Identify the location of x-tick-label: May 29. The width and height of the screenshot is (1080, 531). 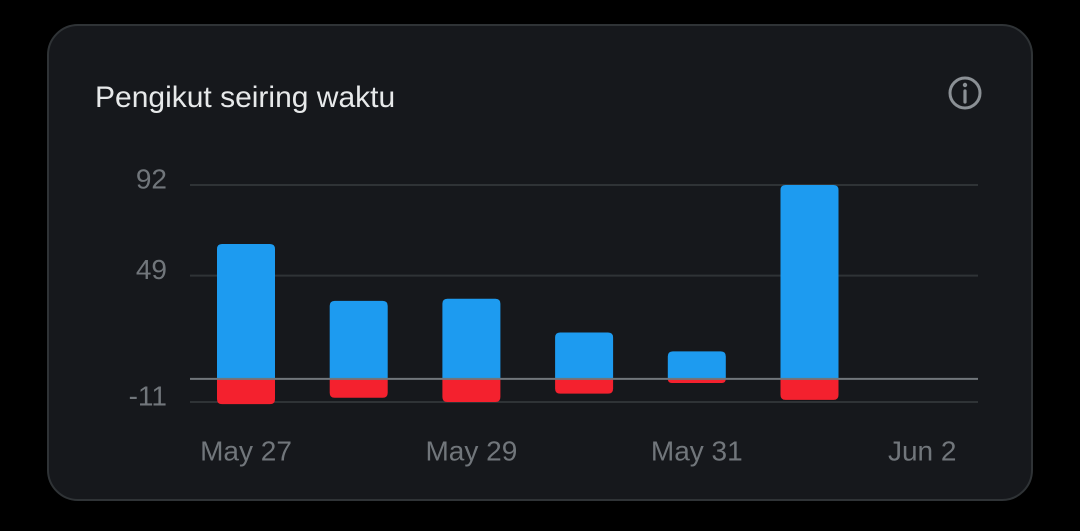
(471, 450).